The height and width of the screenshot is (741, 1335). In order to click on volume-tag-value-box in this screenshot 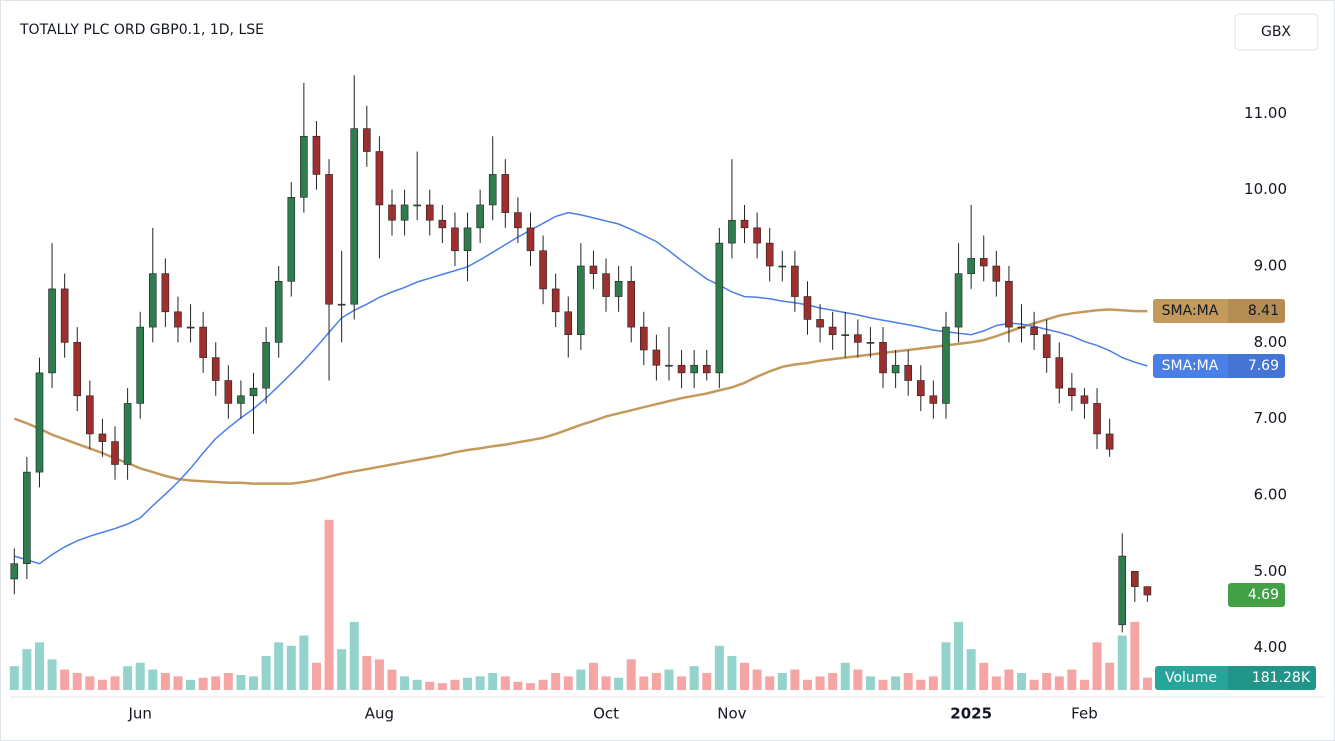, I will do `click(1272, 678)`.